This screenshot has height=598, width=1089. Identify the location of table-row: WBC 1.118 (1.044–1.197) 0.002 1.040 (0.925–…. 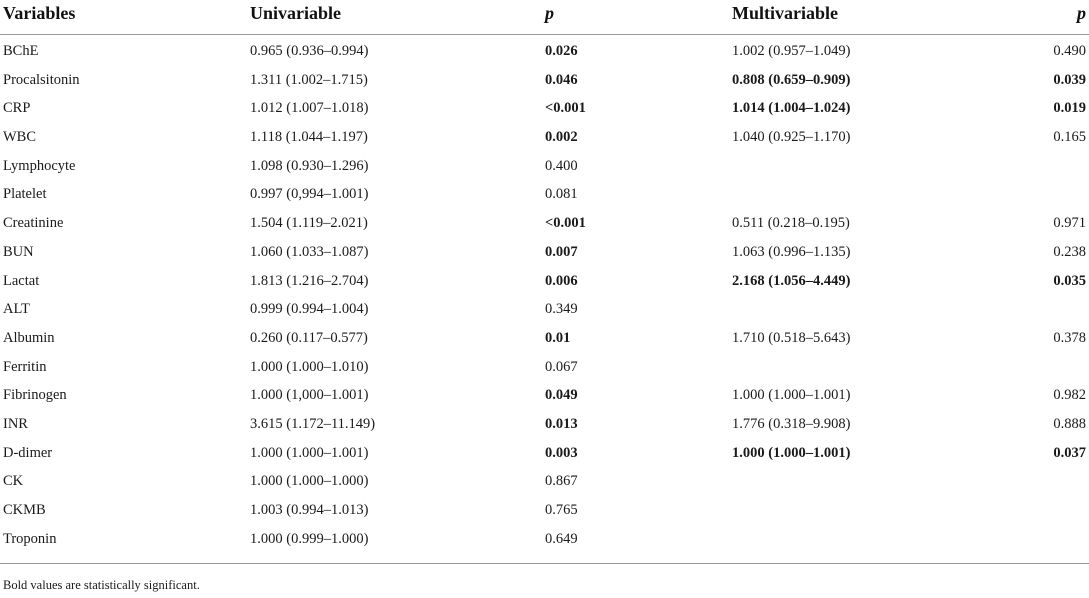
(544, 137).